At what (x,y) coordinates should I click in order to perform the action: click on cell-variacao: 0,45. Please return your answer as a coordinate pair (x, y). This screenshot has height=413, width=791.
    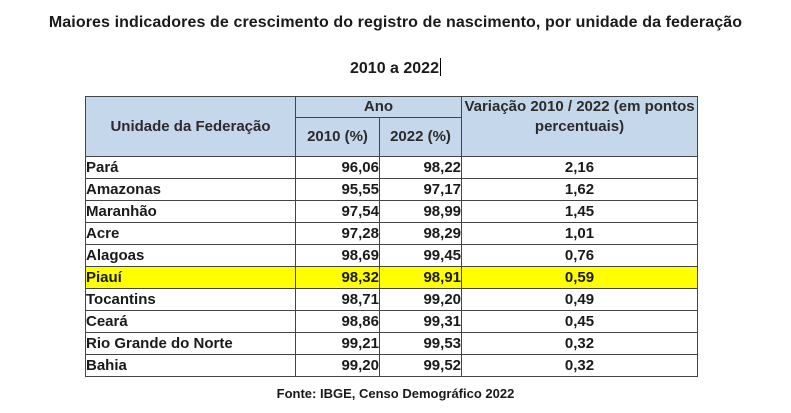
    Looking at the image, I should click on (580, 321).